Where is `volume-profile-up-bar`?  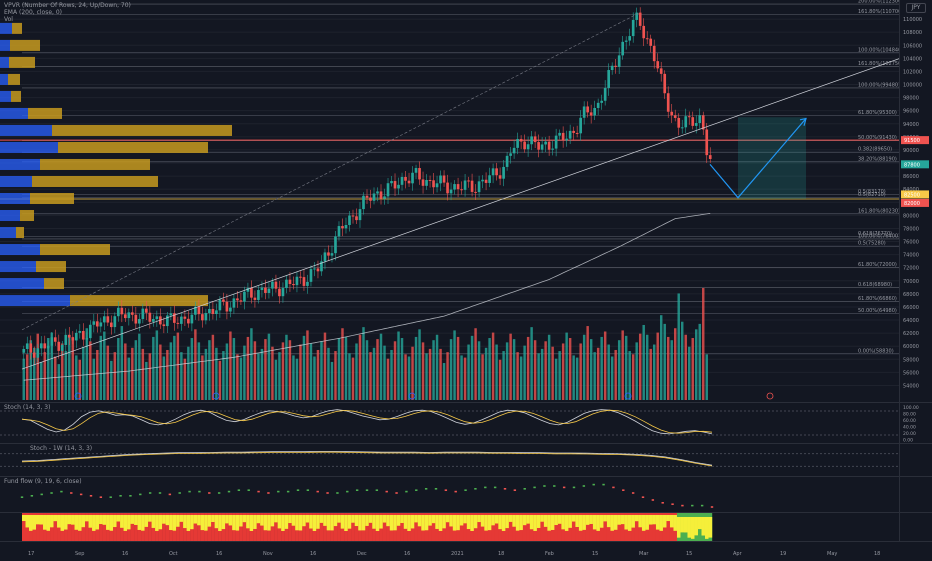
volume-profile-up-bar is located at coordinates (6, 28).